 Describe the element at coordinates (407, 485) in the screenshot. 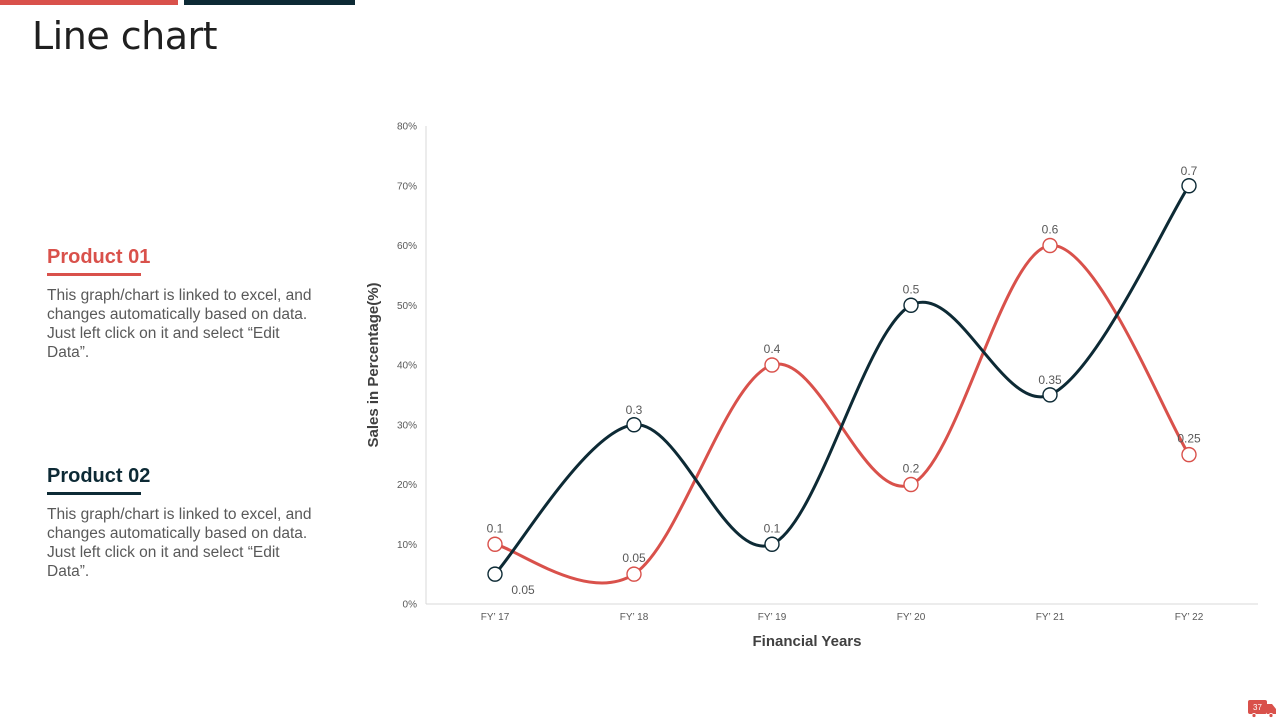

I see `y-tick-label: 20%` at that location.